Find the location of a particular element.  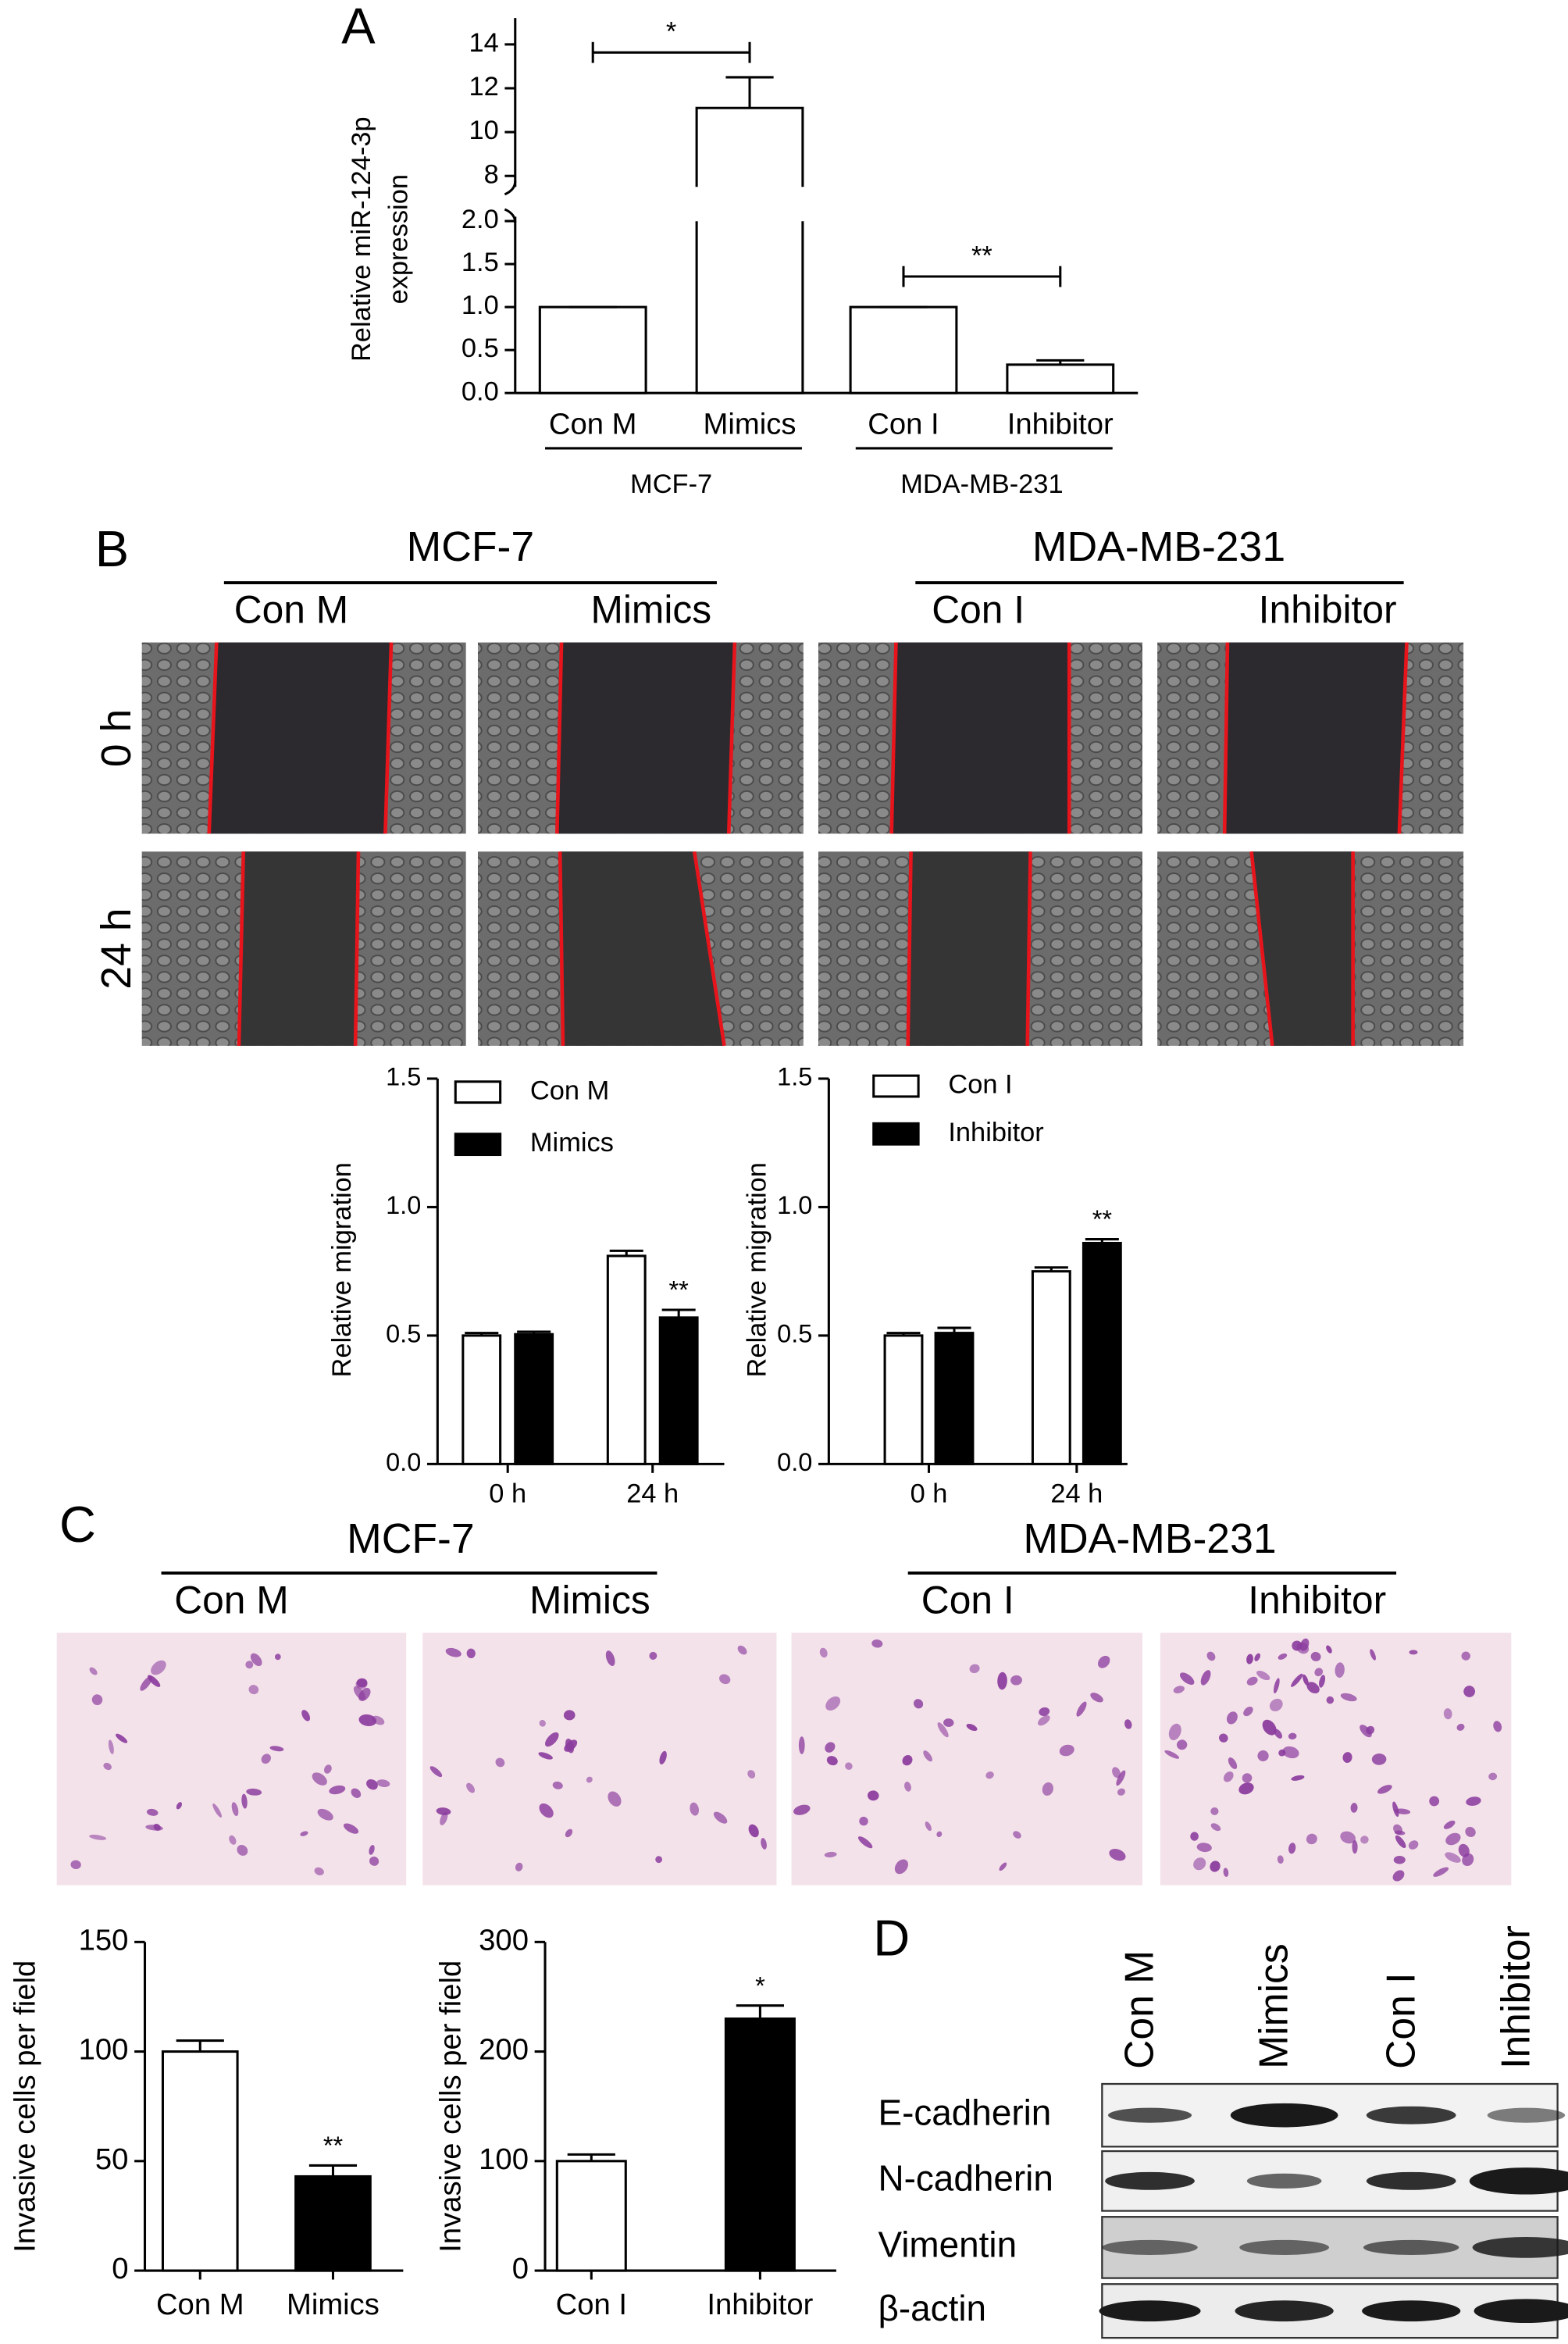

timepoint-label: 24 h is located at coordinates (117, 949).